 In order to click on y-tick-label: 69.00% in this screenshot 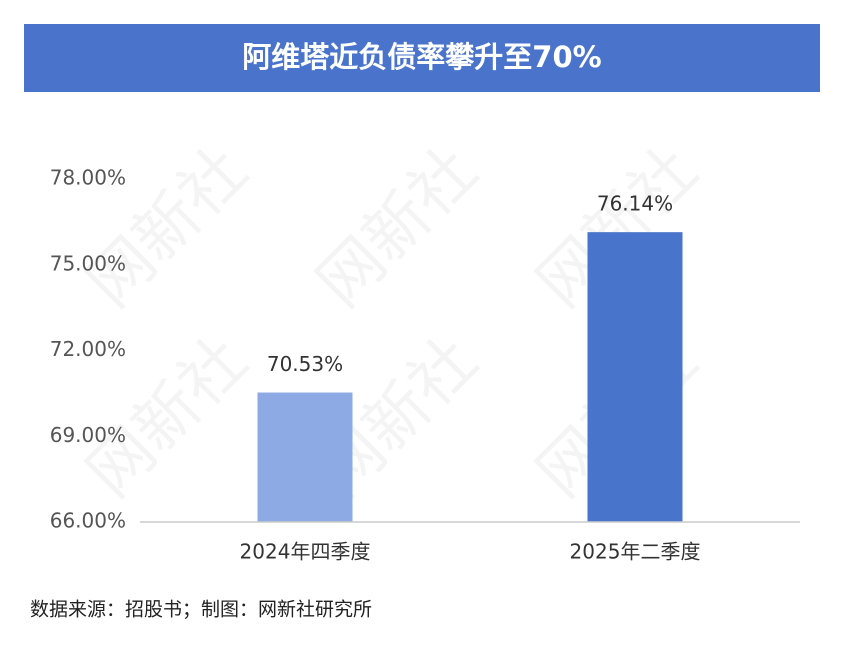, I will do `click(88, 435)`.